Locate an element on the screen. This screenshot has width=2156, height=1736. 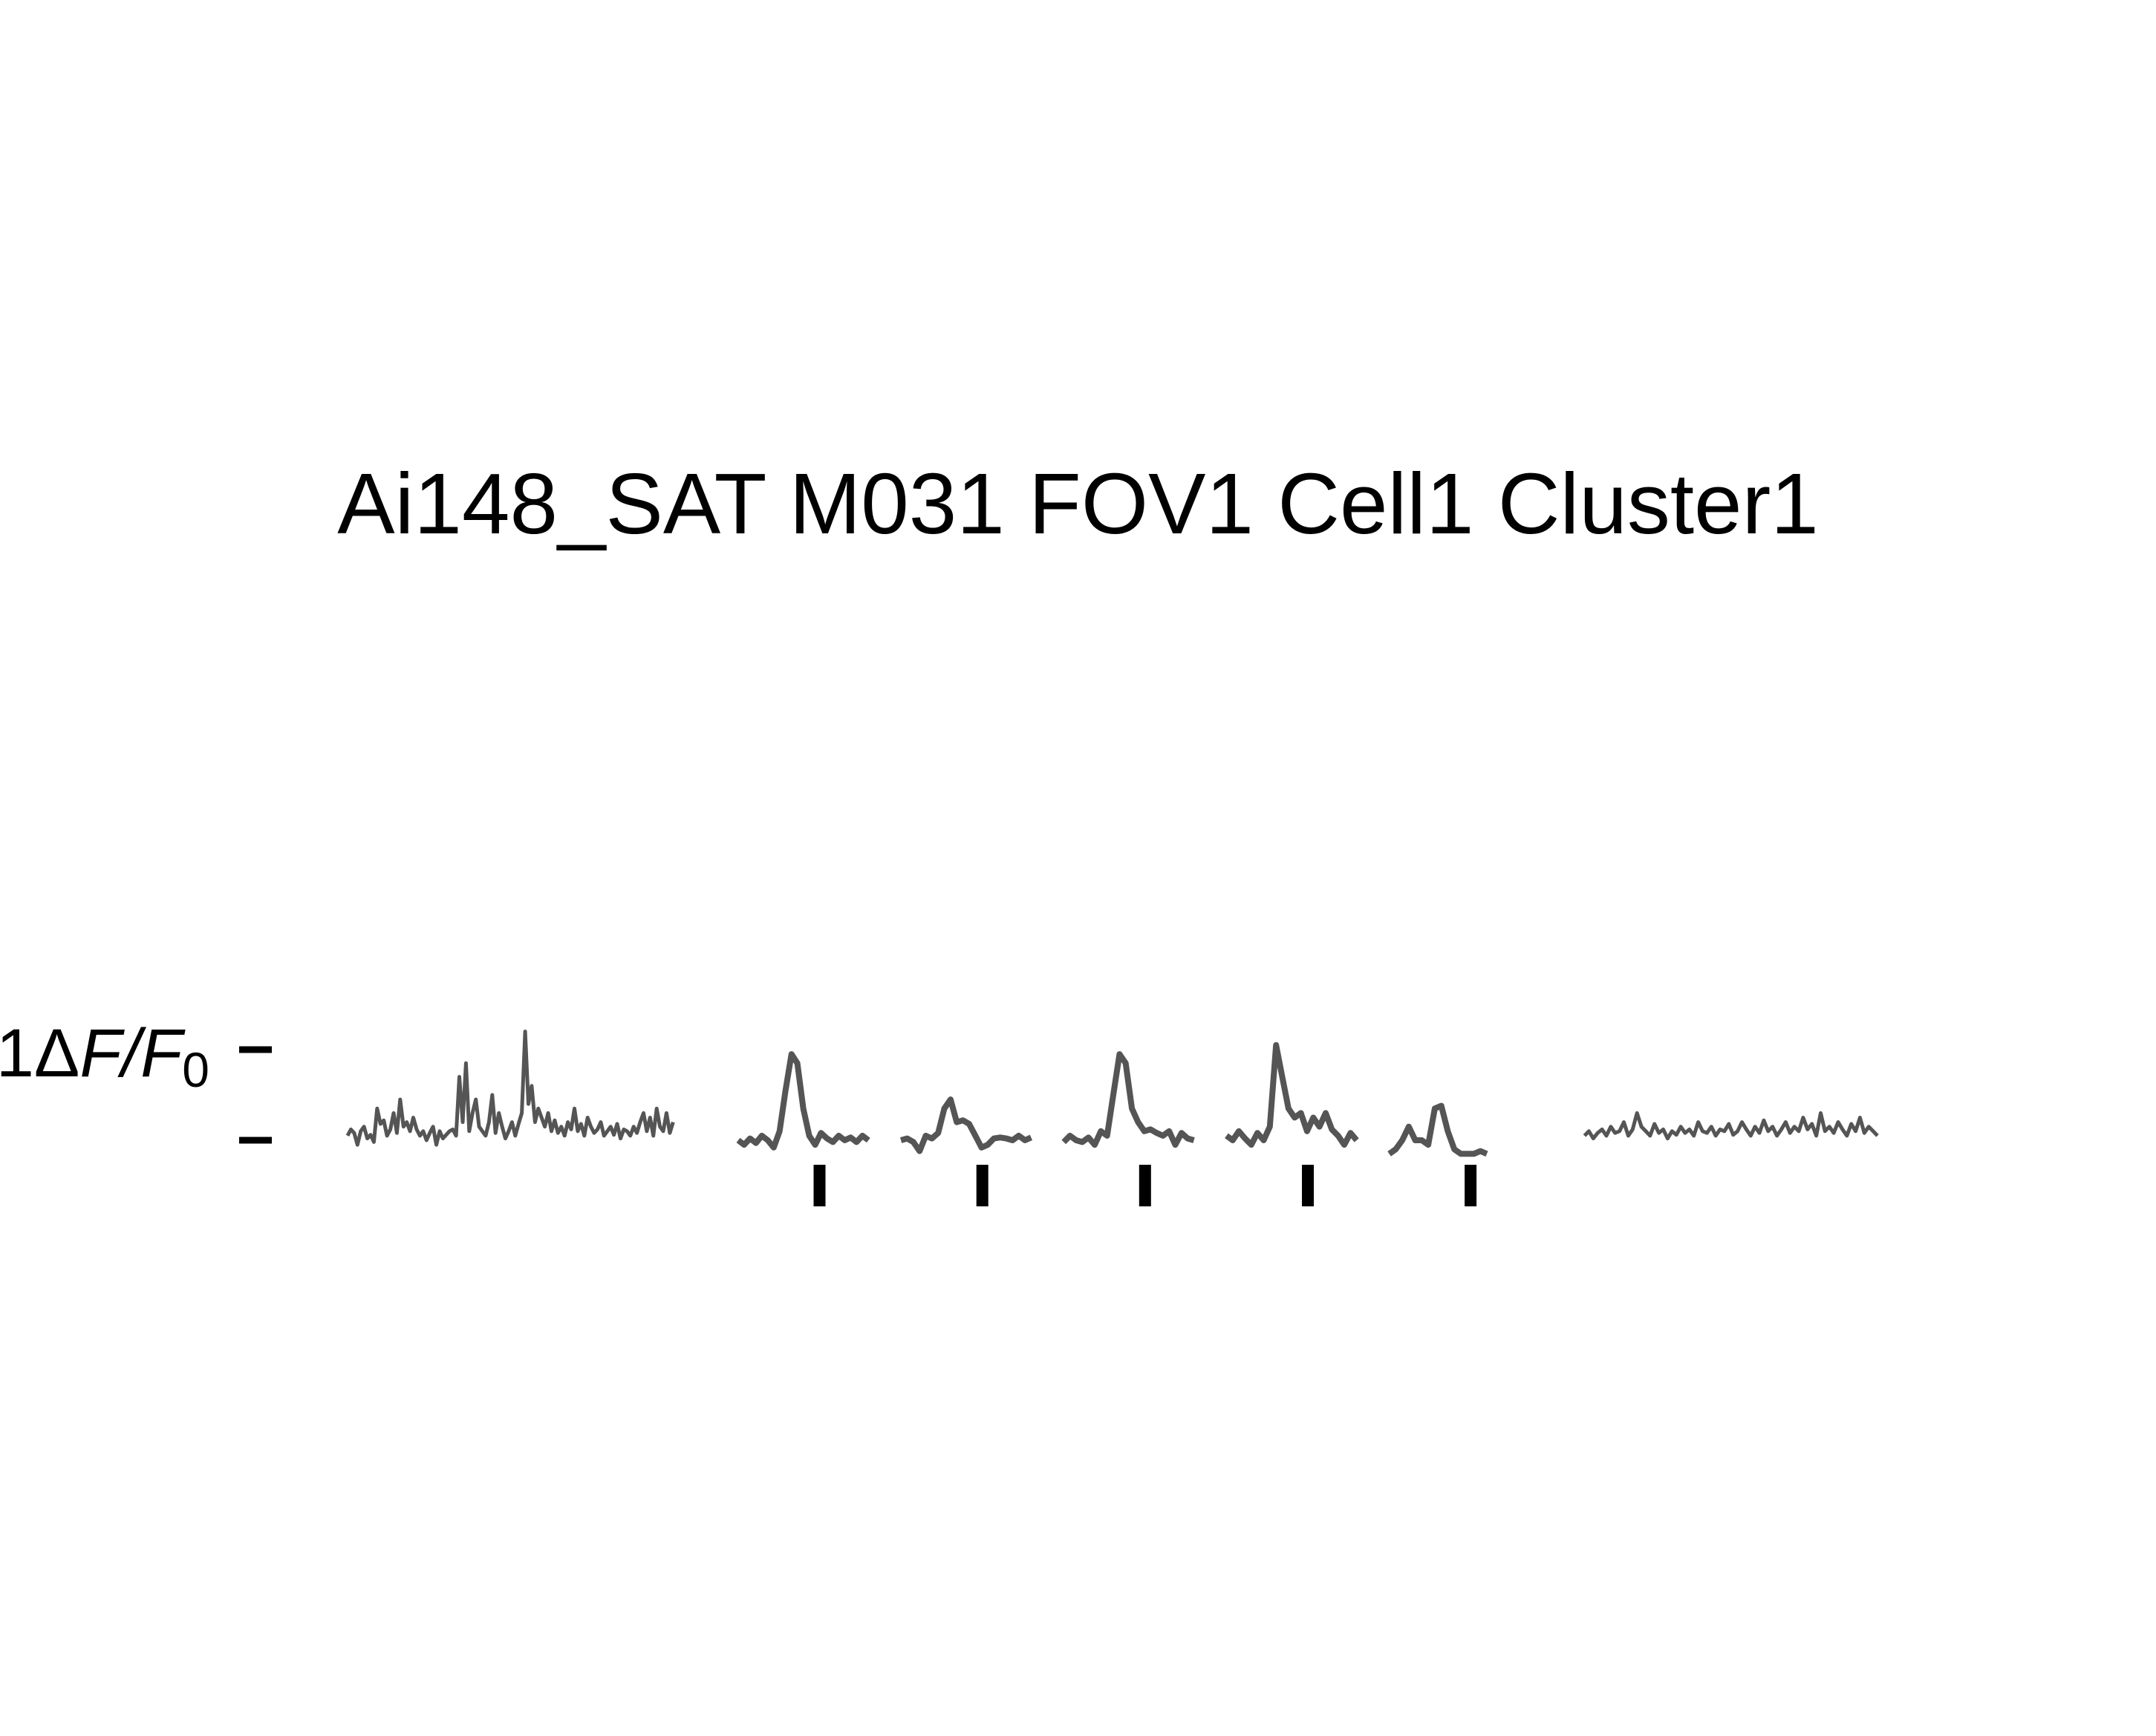
stimulus-markers is located at coordinates (1145, 1185).